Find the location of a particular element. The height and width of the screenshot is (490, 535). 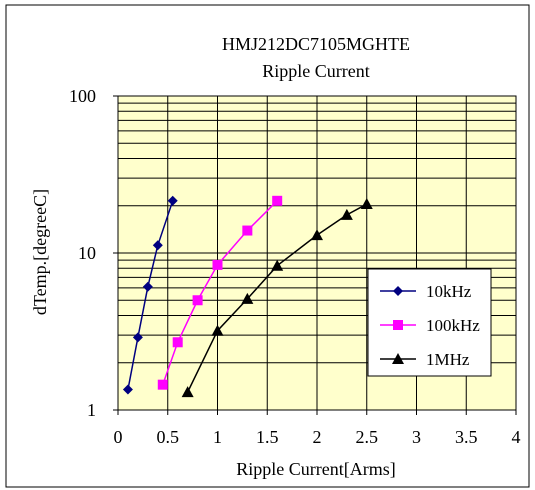

legend-item: 100kHz is located at coordinates (430, 325).